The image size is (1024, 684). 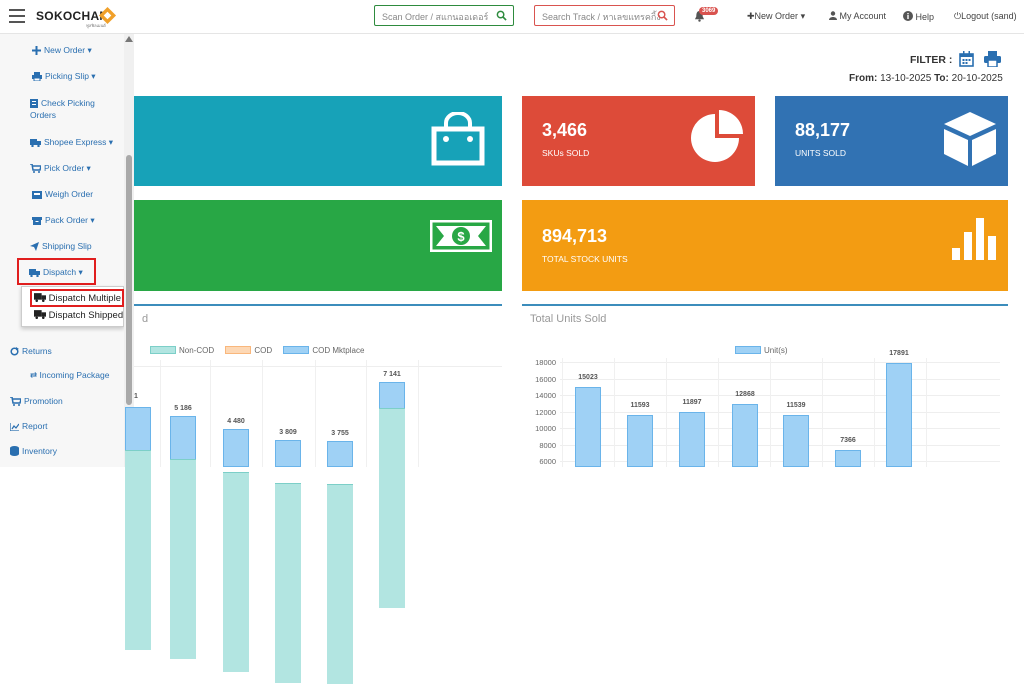 I want to click on stock-units-label: TOTAL STOCK UNITS, so click(x=585, y=259).